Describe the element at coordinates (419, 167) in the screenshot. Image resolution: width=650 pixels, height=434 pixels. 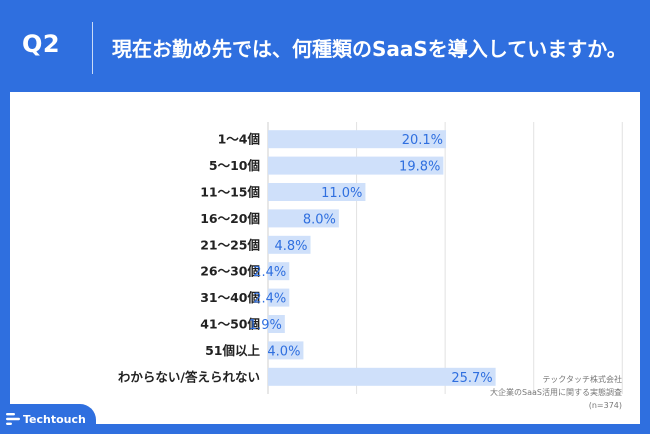
I see `value-label: 19.8%` at that location.